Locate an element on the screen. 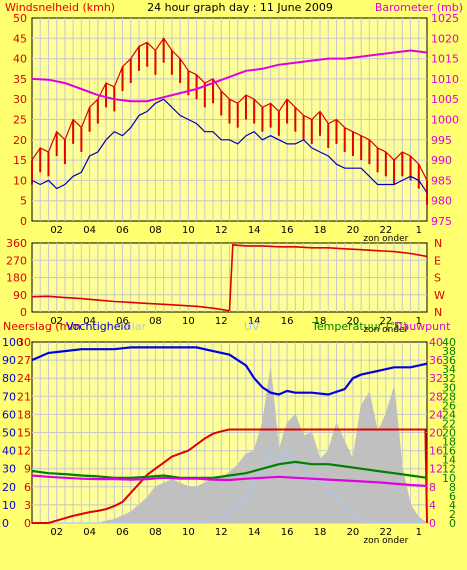 This screenshot has height=570, width=467. y-tick-label: 25 is located at coordinates (20, 120).